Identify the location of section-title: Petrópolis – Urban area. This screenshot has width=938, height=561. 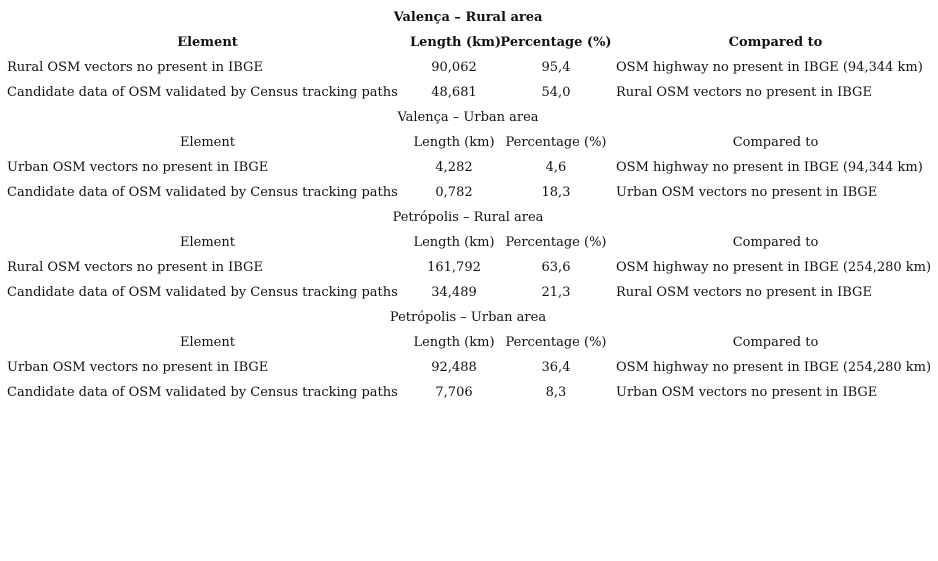
(468, 317).